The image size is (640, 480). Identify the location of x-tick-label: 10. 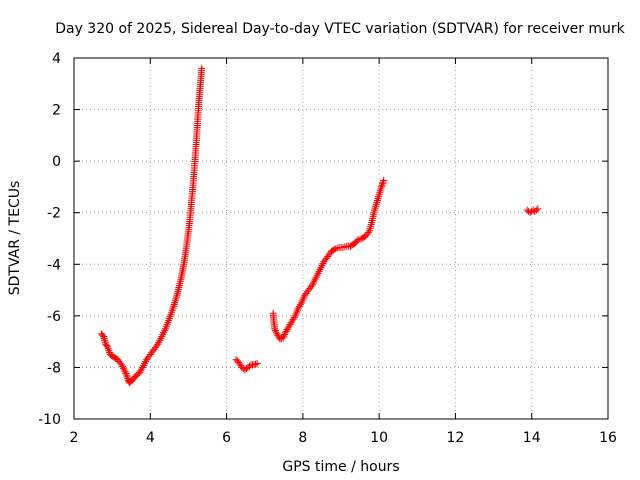
(379, 438).